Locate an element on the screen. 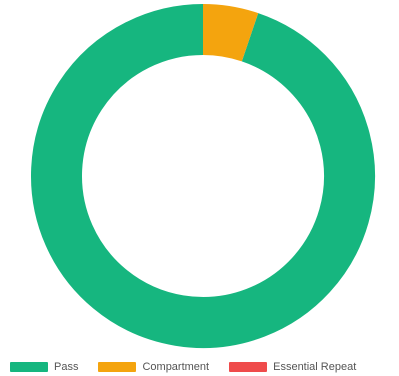 This screenshot has width=399, height=376. legend-item-essential-repeat: Essential Repeat is located at coordinates (292, 367).